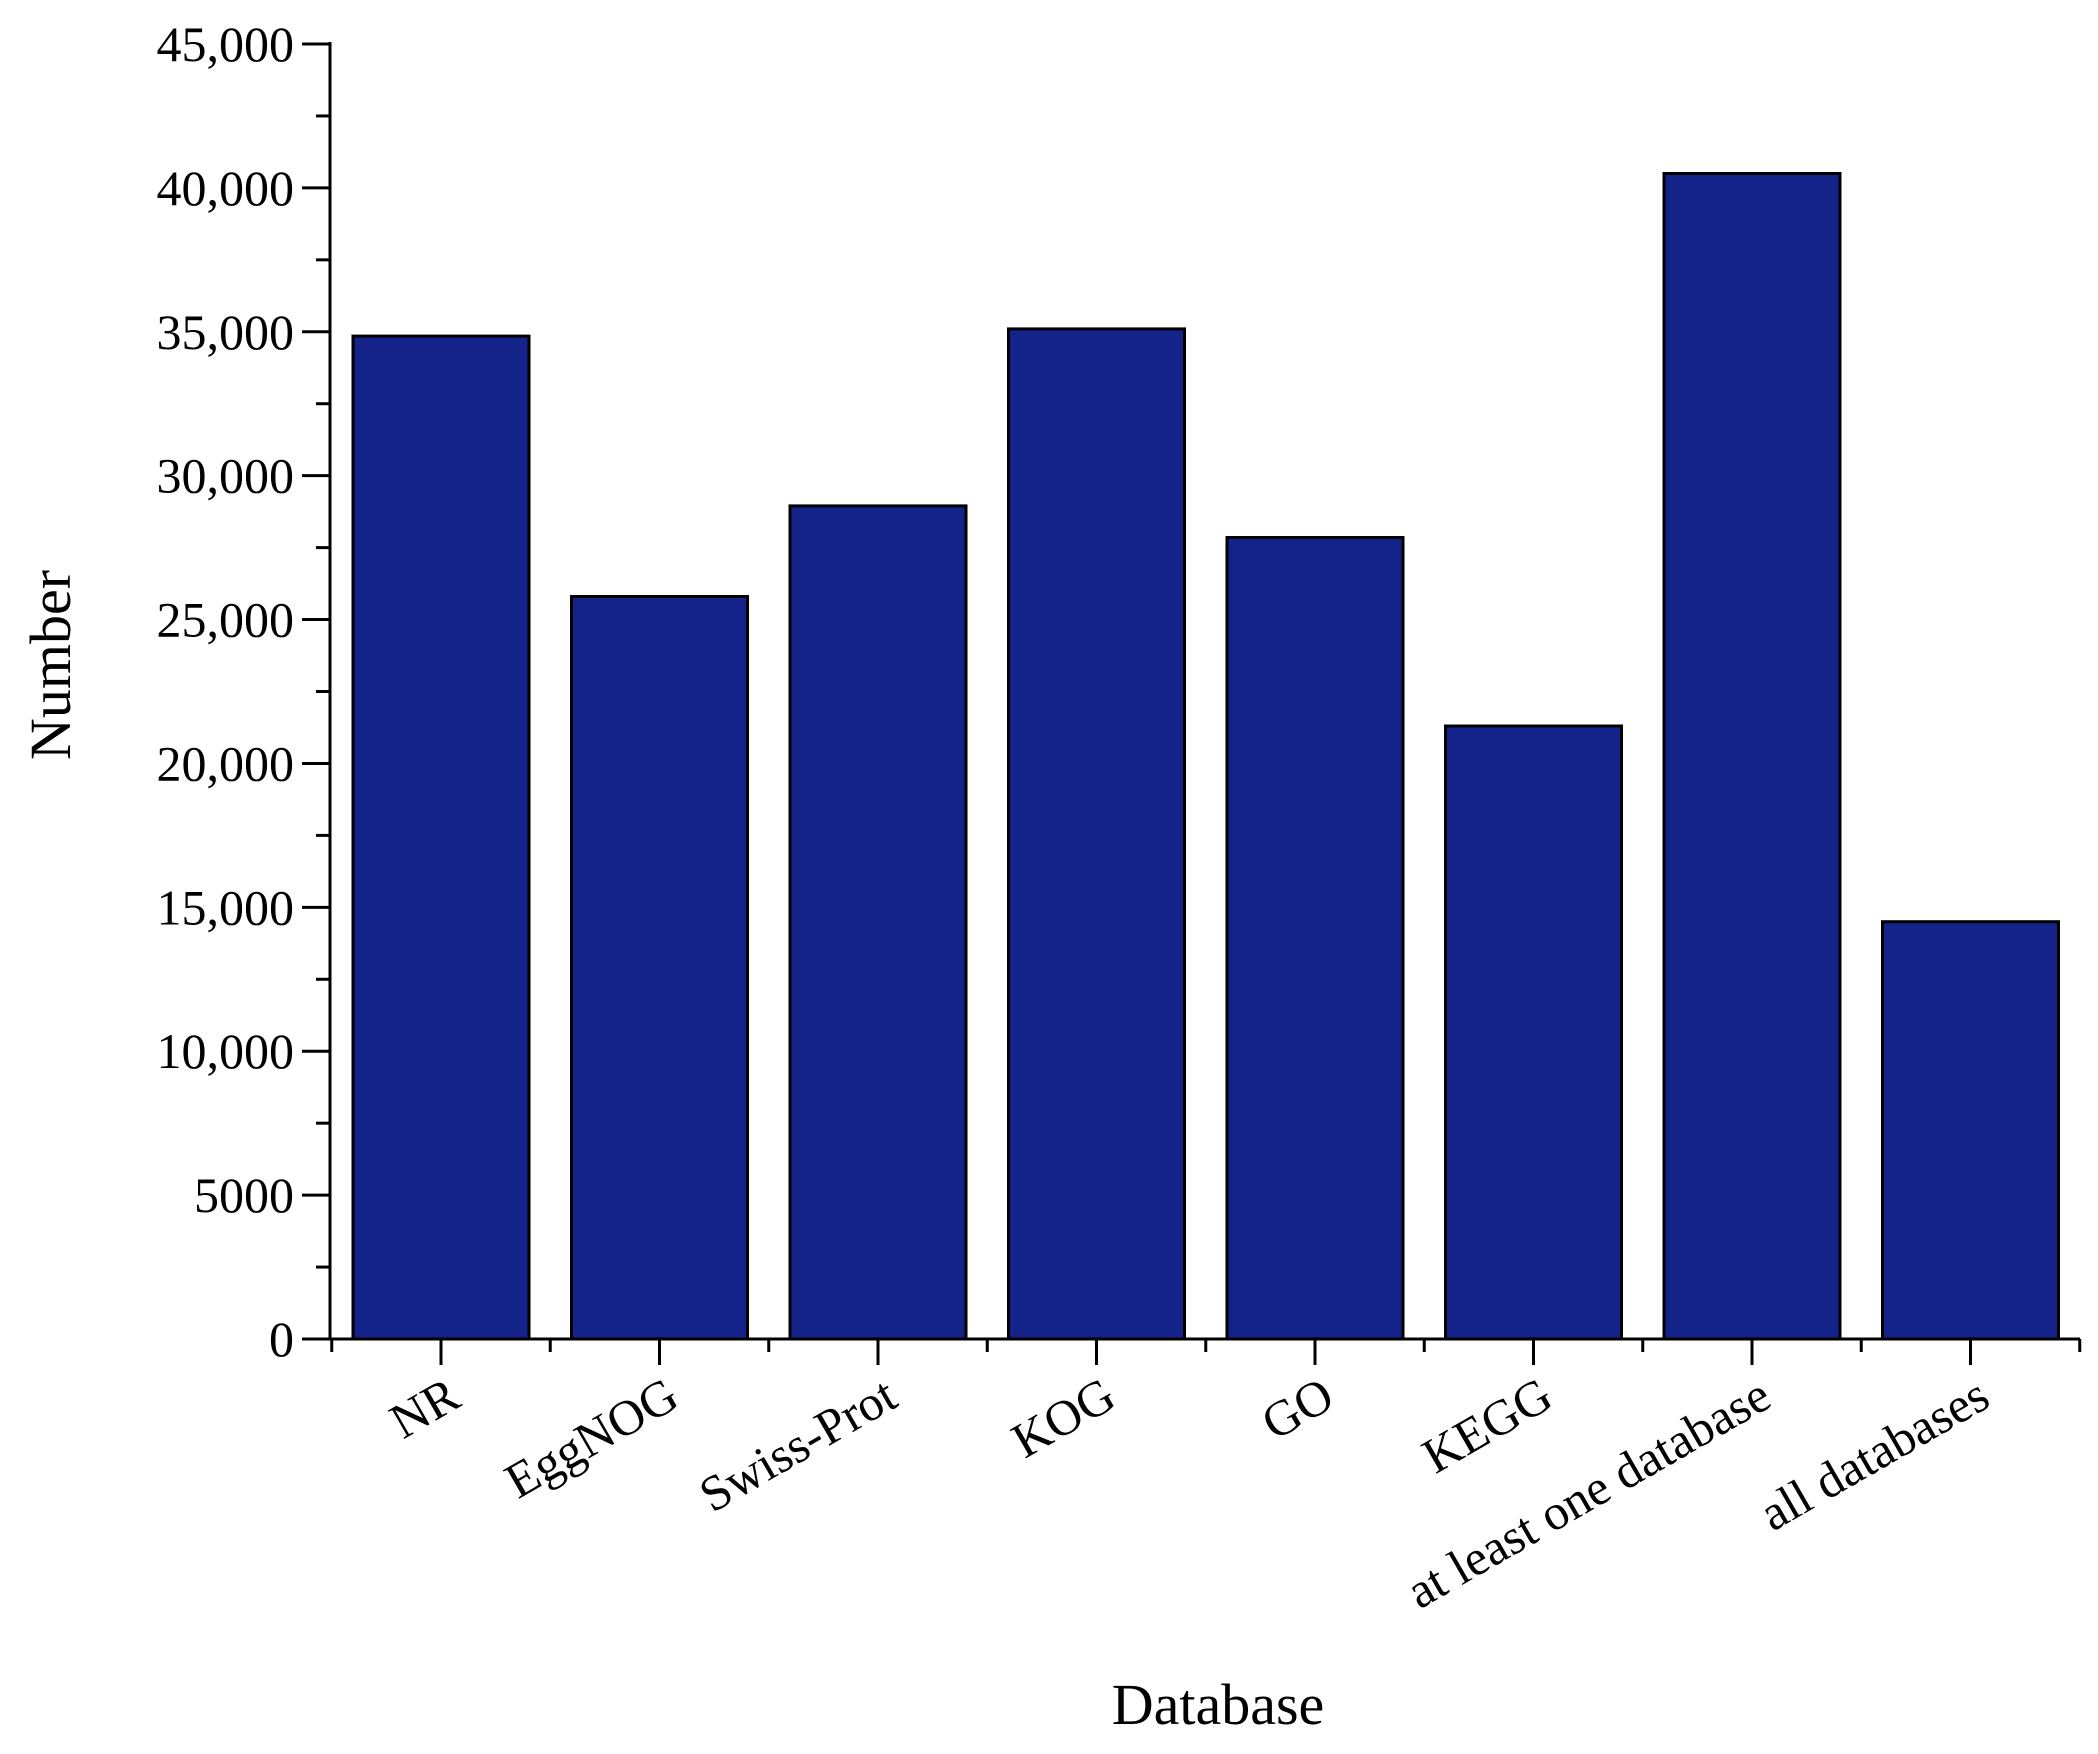 Image resolution: width=2098 pixels, height=1754 pixels. I want to click on x-tick-label: GO, so click(1297, 1408).